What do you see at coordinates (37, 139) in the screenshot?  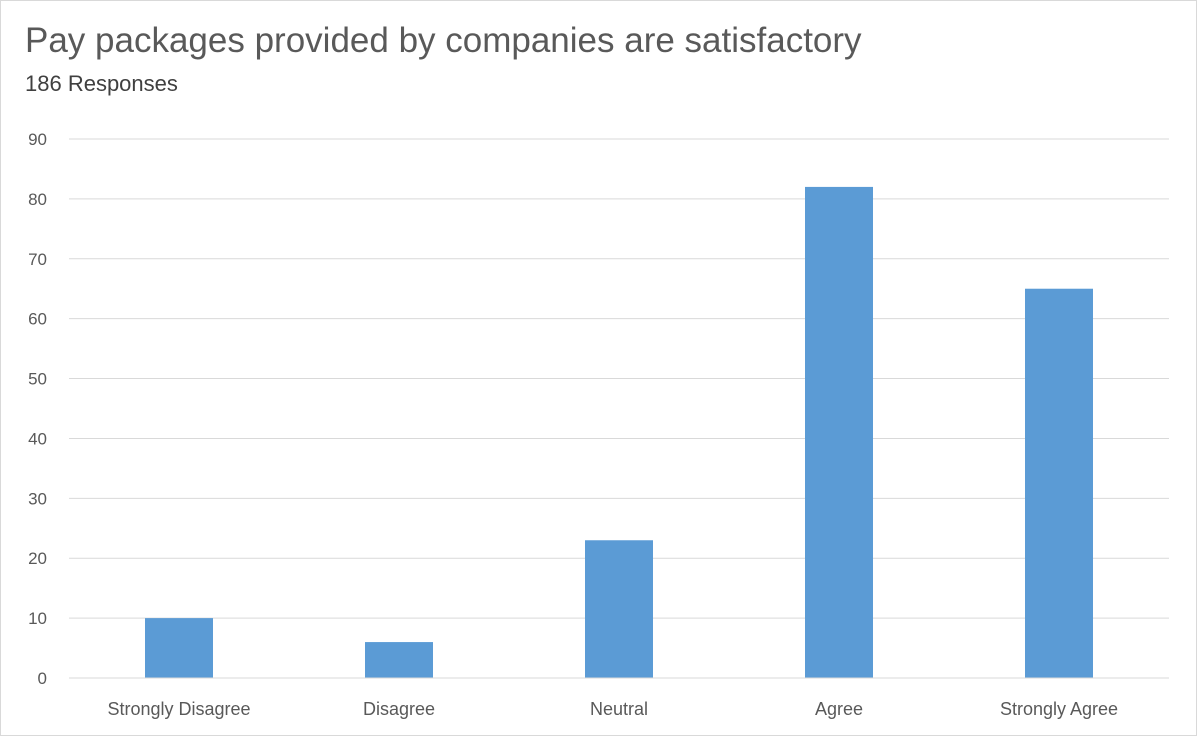 I see `y-tick-label: 90` at bounding box center [37, 139].